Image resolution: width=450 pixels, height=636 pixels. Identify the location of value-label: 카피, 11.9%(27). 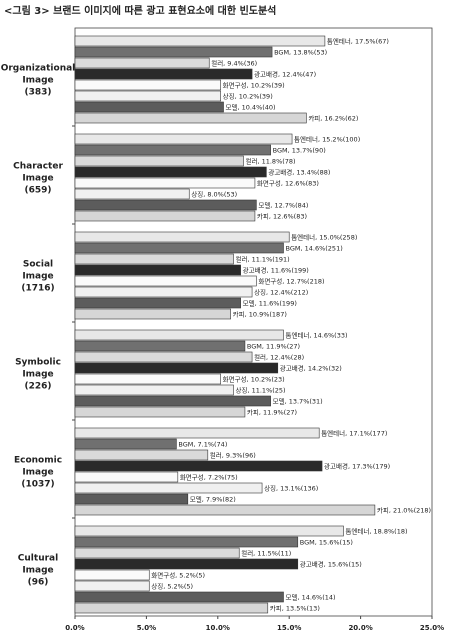
(272, 412).